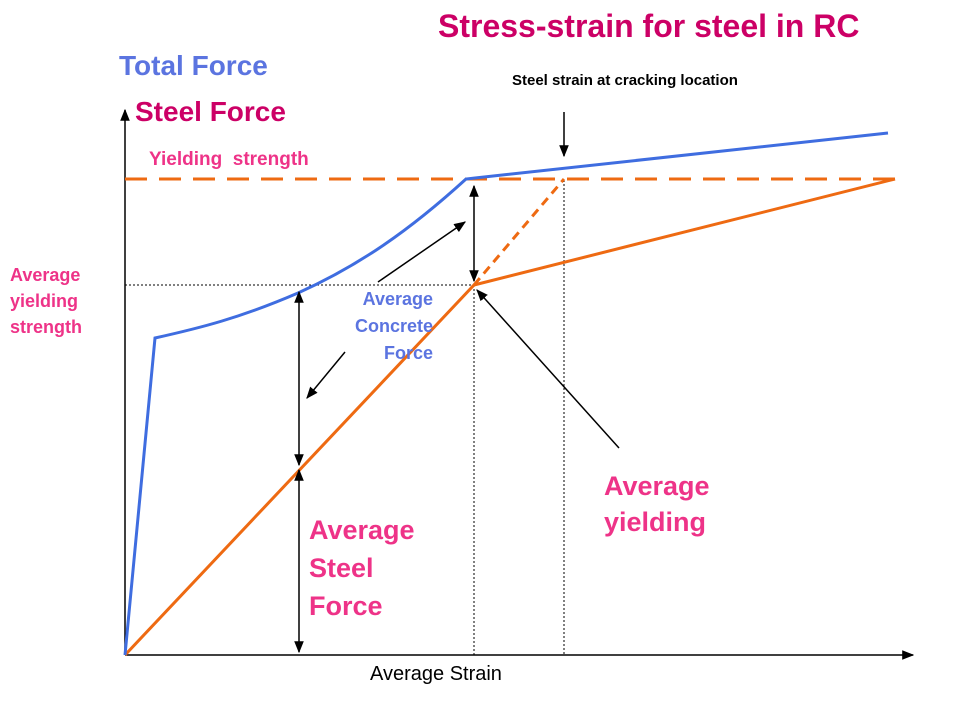  What do you see at coordinates (649, 26) in the screenshot?
I see `diagram-title: Stress-strain for steel in RC` at bounding box center [649, 26].